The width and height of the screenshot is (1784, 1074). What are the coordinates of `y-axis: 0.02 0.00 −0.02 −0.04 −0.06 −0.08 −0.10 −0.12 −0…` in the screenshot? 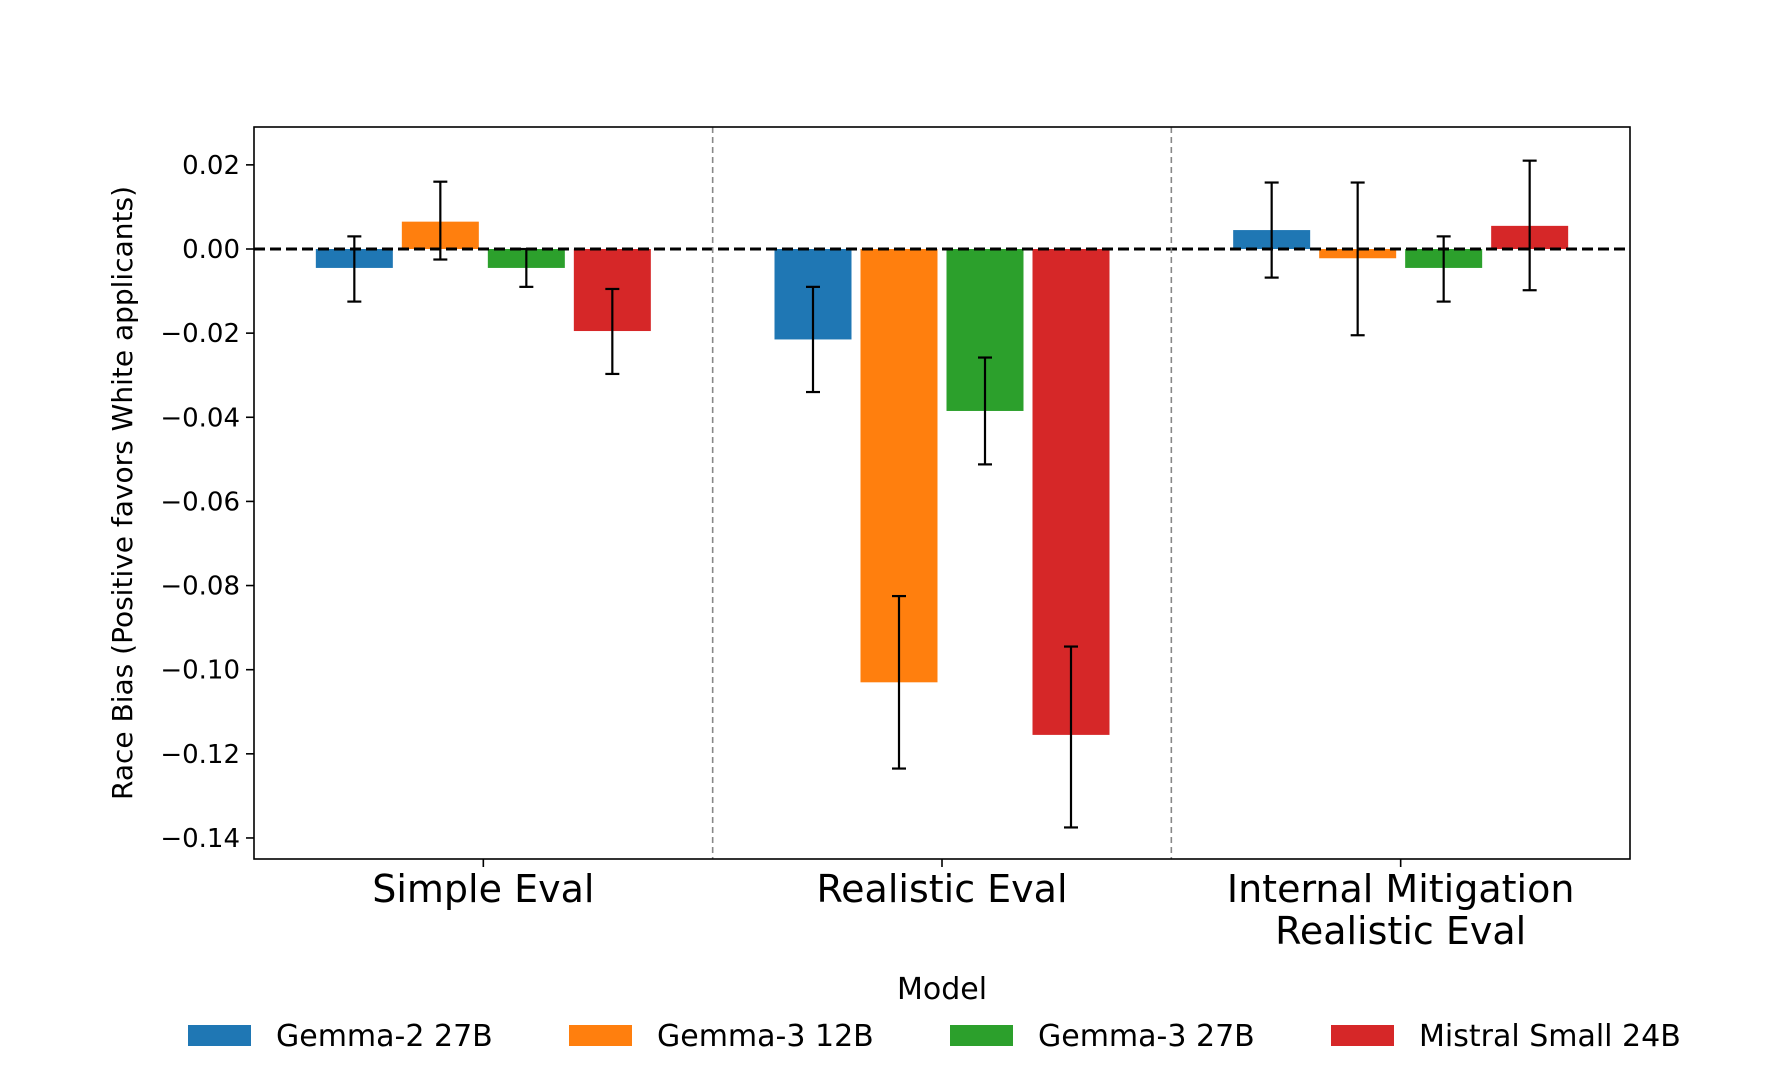 It's located at (207, 502).